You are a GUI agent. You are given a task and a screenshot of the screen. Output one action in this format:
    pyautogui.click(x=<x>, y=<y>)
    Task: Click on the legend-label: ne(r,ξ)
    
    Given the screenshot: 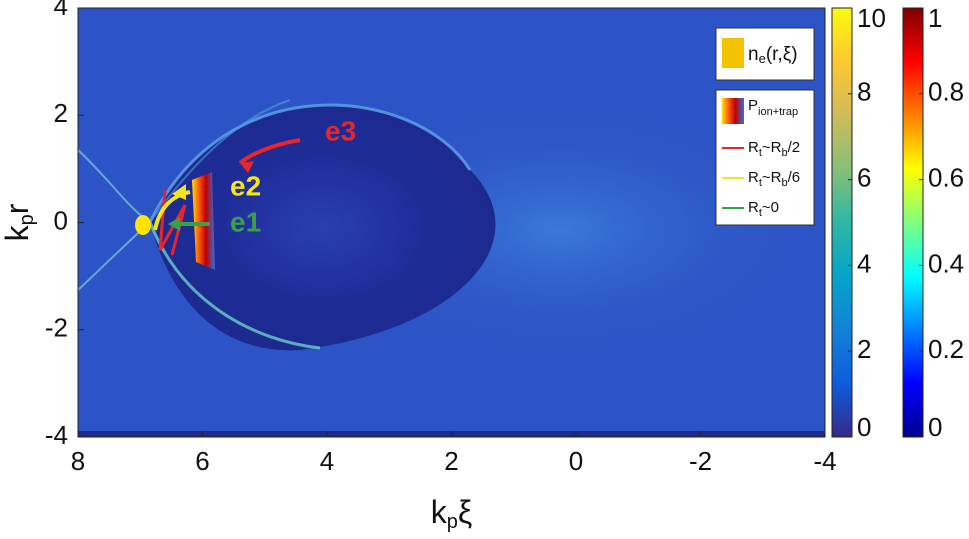 What is the action you would take?
    pyautogui.click(x=773, y=55)
    